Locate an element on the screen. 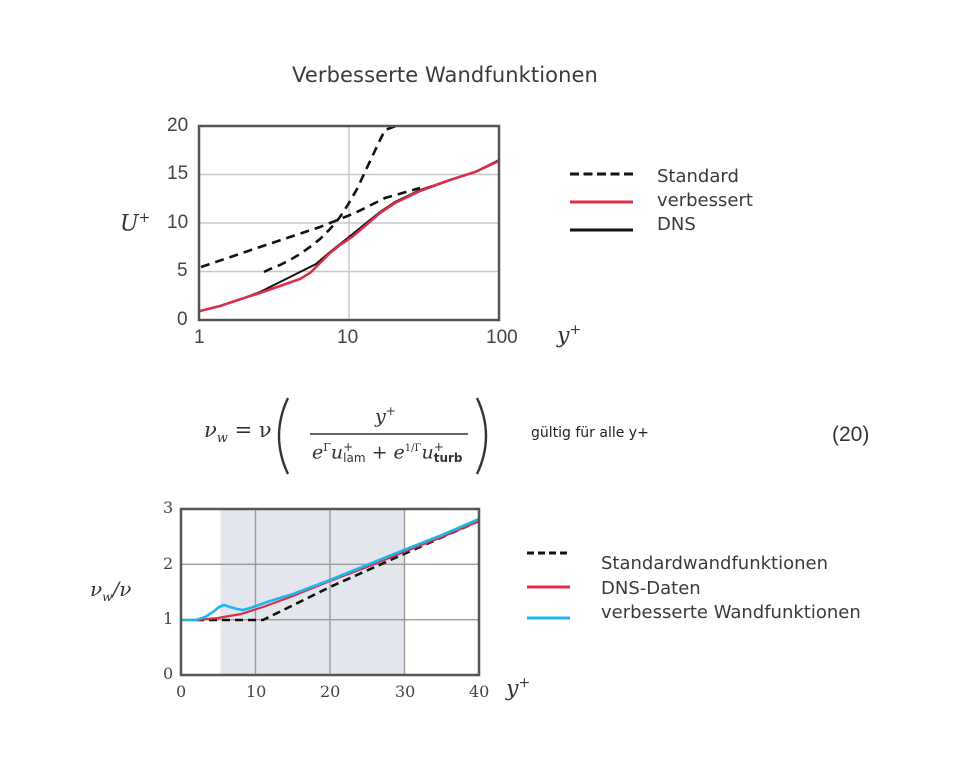  chart1-xtick-1: 1 is located at coordinates (199, 337).